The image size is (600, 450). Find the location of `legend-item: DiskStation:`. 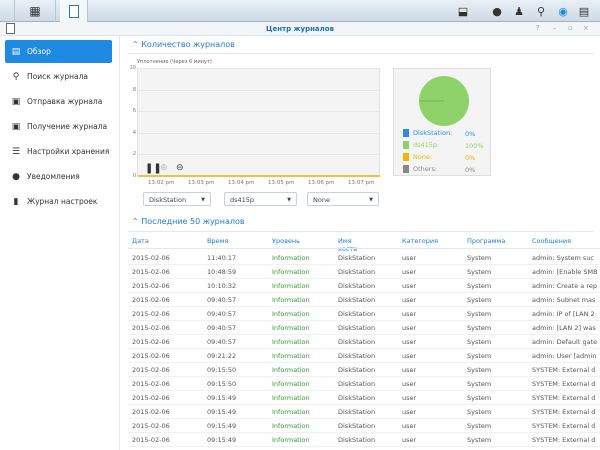

legend-item: DiskStation: is located at coordinates (427, 133).